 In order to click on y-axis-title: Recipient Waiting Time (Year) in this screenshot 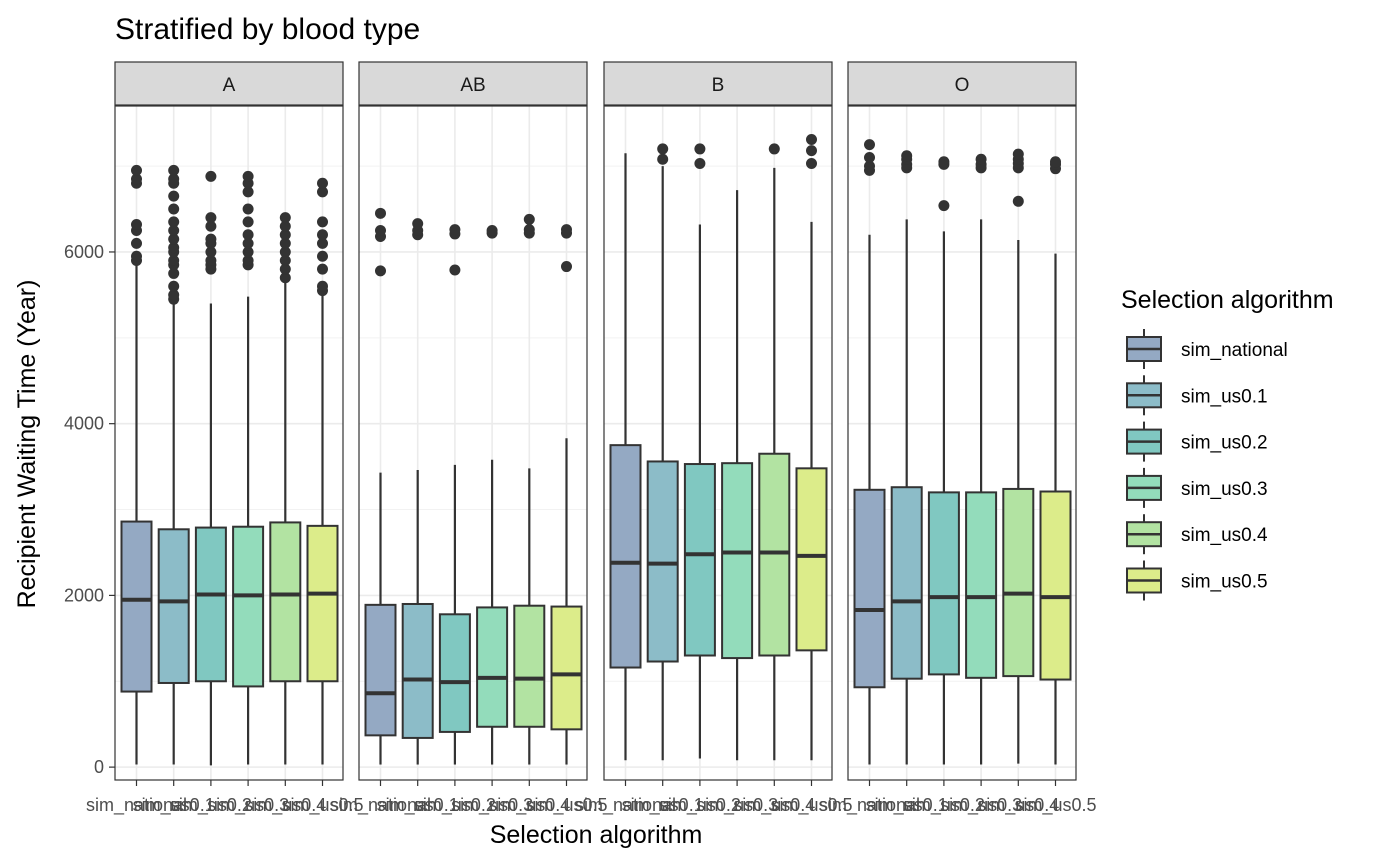, I will do `click(27, 444)`.